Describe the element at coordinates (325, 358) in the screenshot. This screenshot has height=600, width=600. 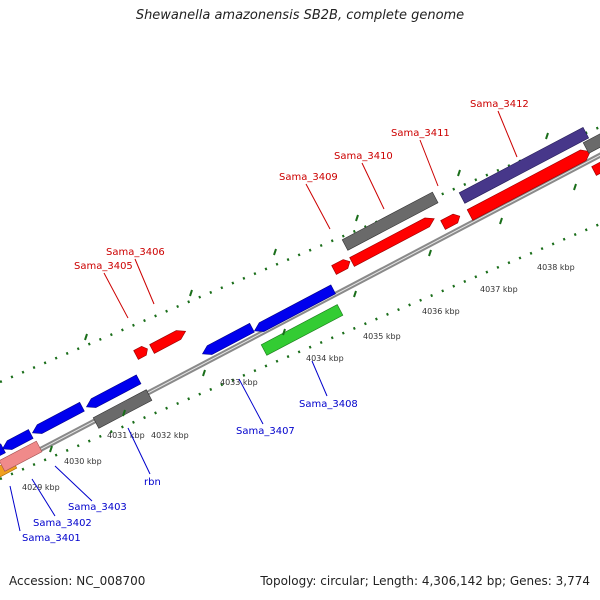
I see `tick-label: 4034 kbp` at that location.